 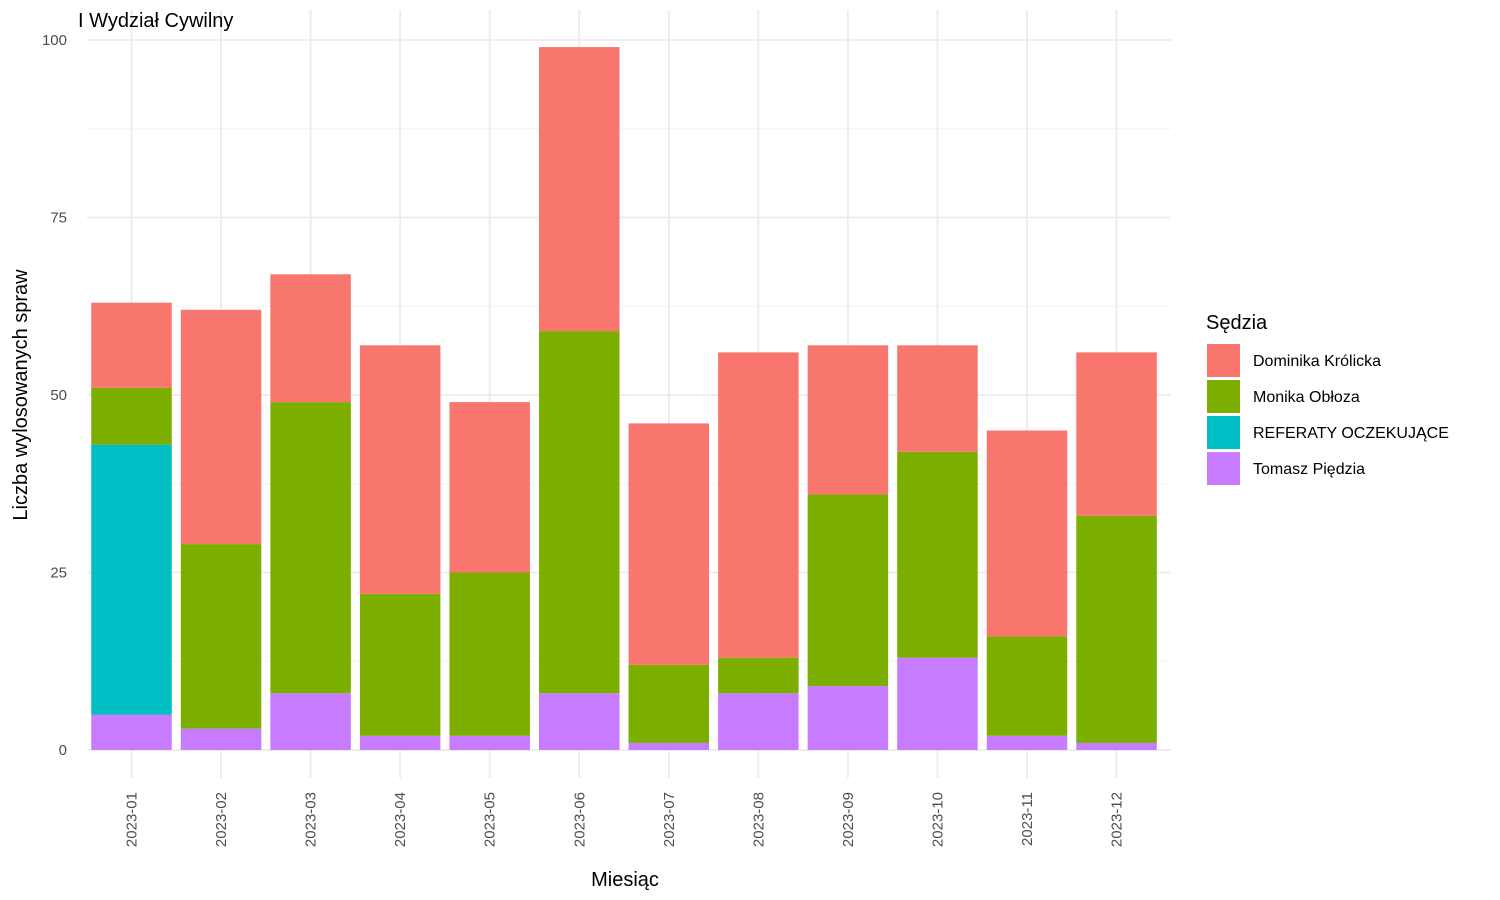 What do you see at coordinates (21, 395) in the screenshot?
I see `y-axis-title: Liczba wylosowanych spraw` at bounding box center [21, 395].